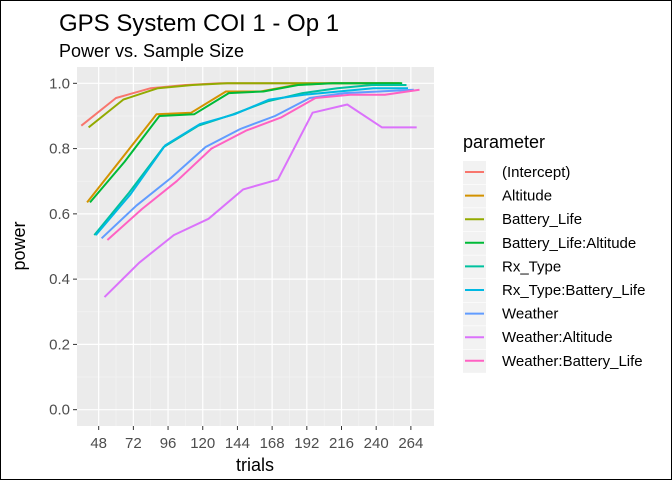  What do you see at coordinates (569, 243) in the screenshot?
I see `legend-label: Battery_Life:Altitude` at bounding box center [569, 243].